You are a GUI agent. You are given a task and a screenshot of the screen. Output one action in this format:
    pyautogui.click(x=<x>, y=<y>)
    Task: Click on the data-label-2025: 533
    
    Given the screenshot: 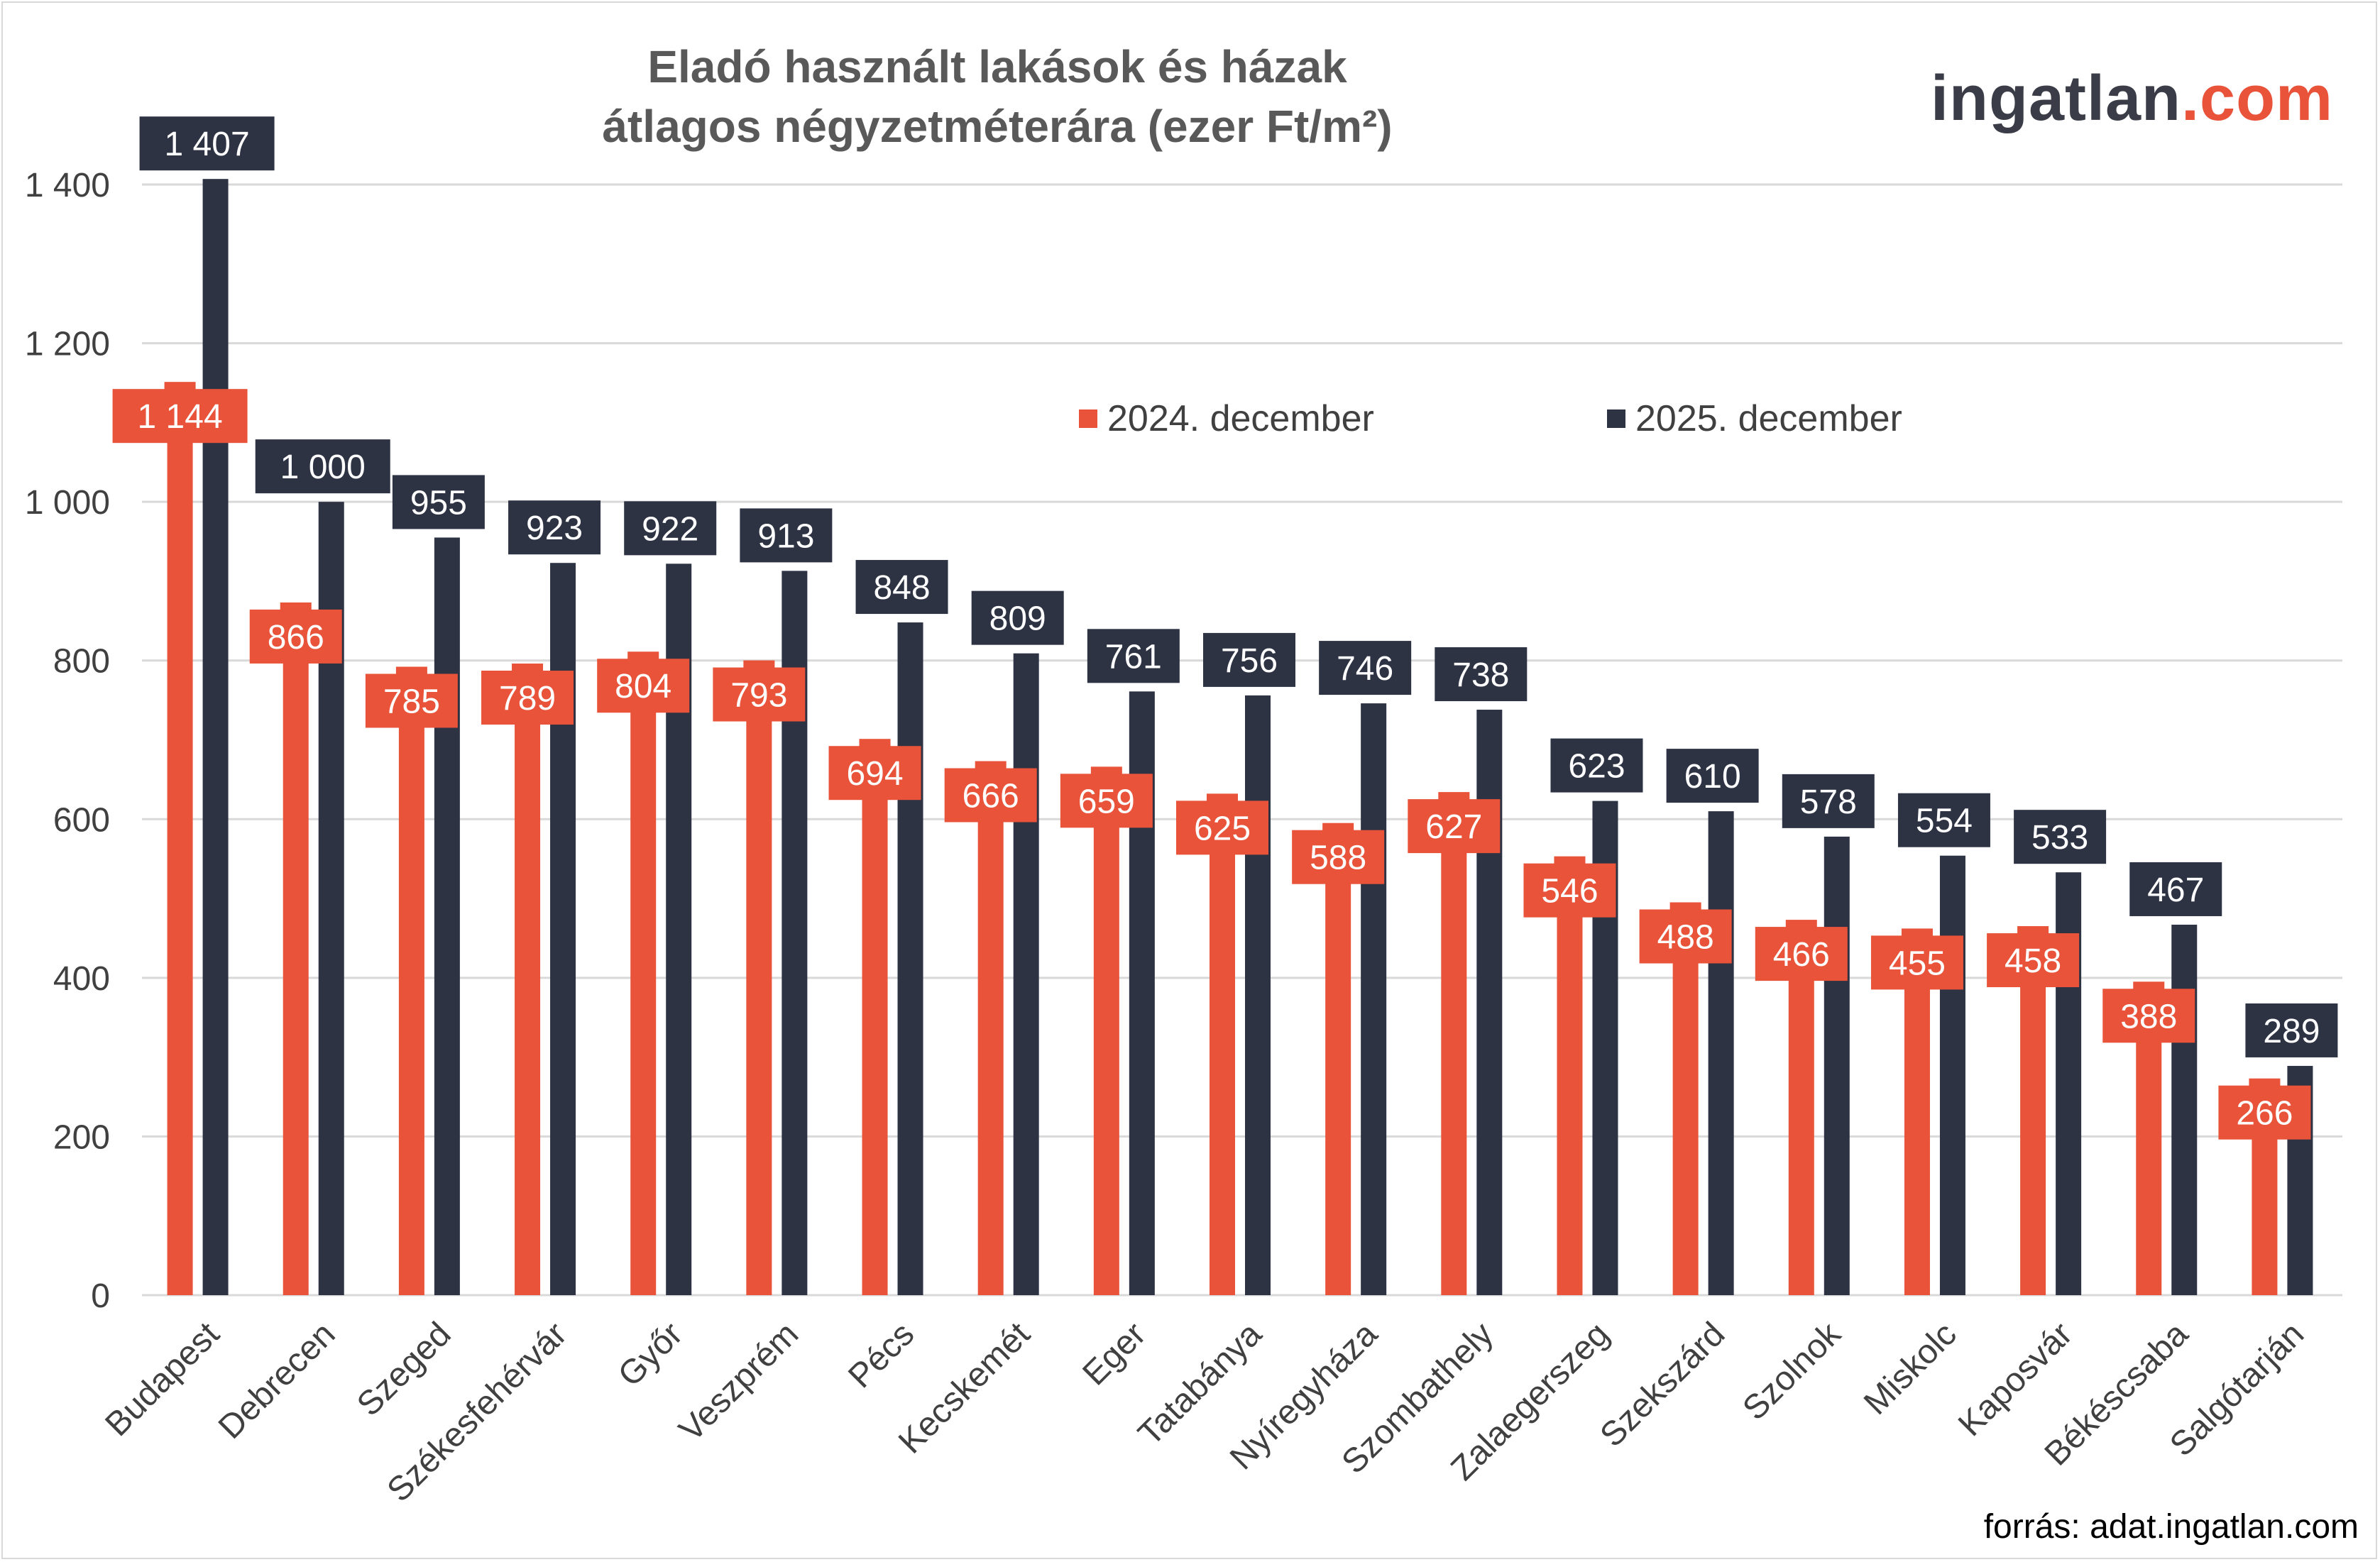 What is the action you would take?
    pyautogui.click(x=2059, y=838)
    